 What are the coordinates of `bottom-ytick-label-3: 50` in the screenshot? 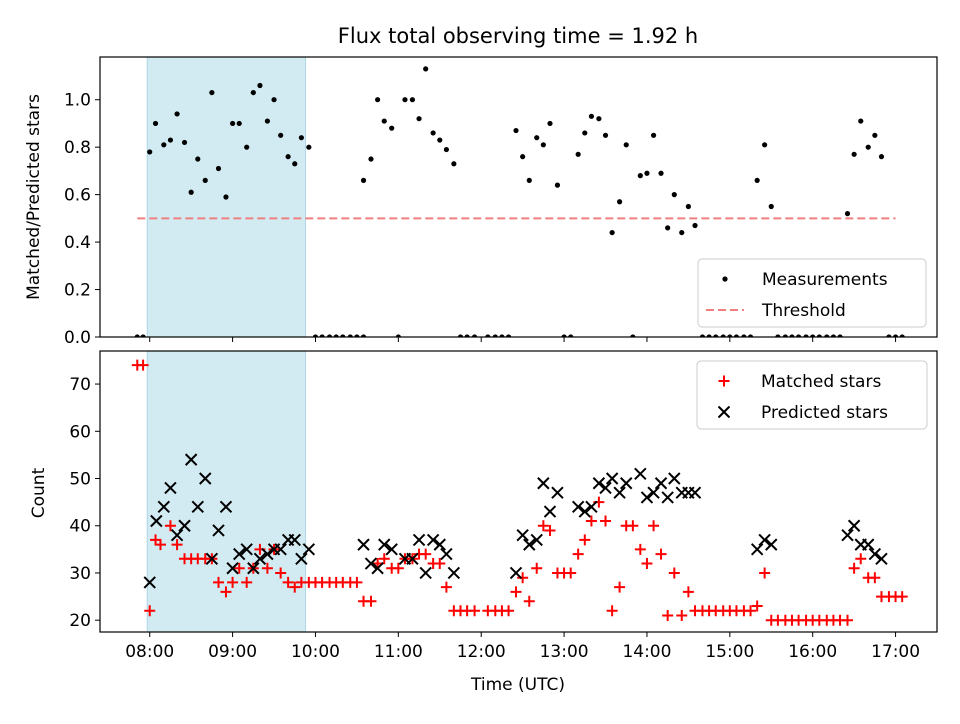 It's located at (80, 480).